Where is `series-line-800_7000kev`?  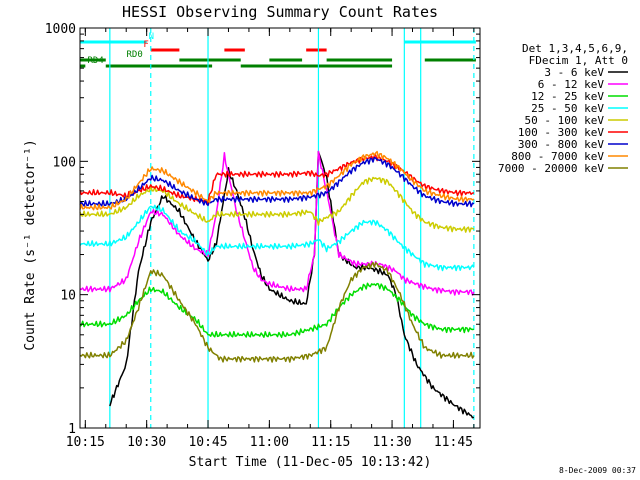
series-line-800_7000kev is located at coordinates (277, 180).